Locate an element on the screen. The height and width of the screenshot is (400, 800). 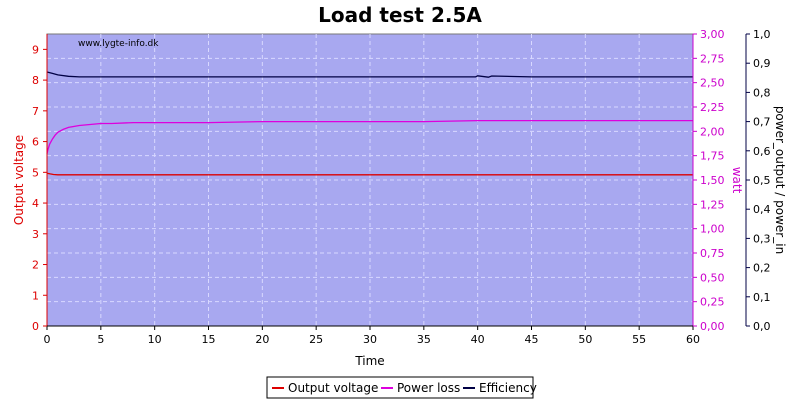
watermark: www.lygte-info.dk is located at coordinates (118, 44).